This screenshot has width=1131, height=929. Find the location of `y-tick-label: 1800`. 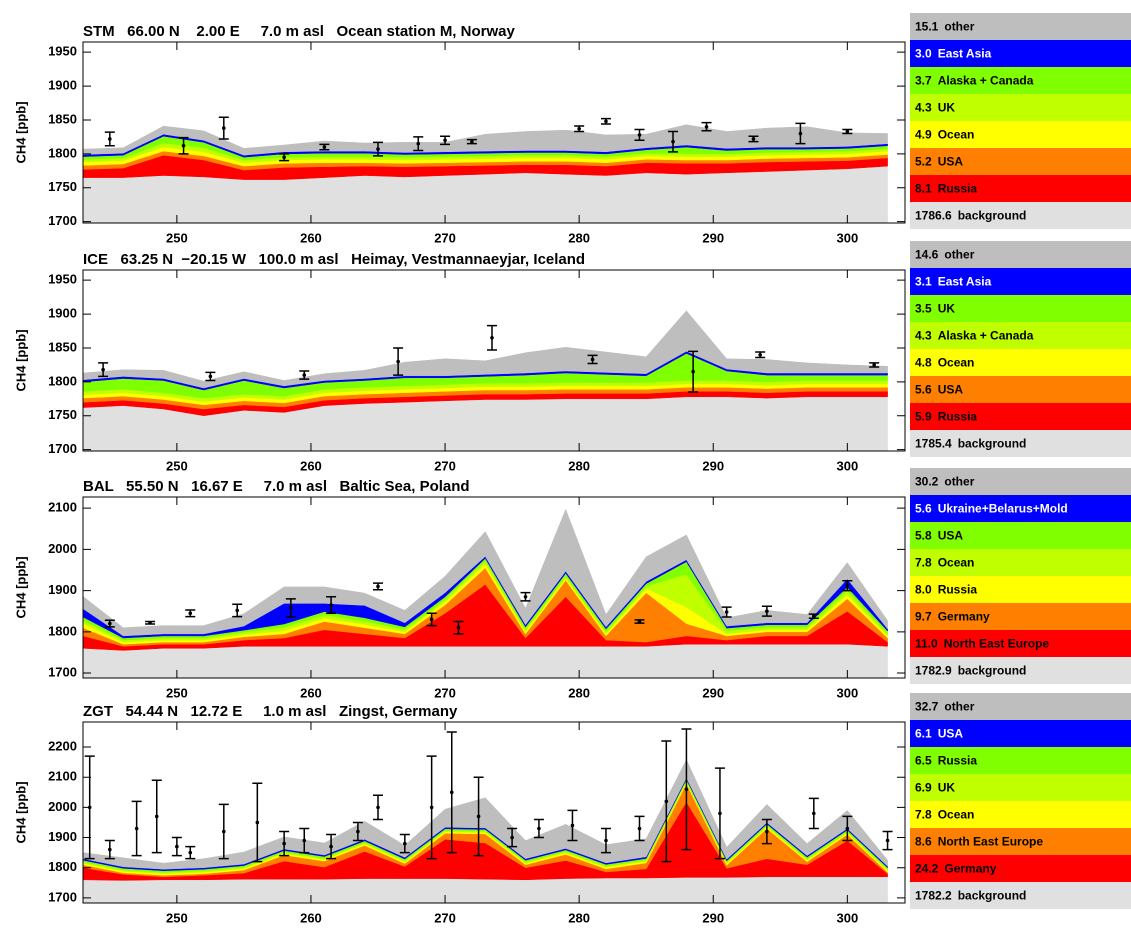

y-tick-label: 1800 is located at coordinates (62, 630).